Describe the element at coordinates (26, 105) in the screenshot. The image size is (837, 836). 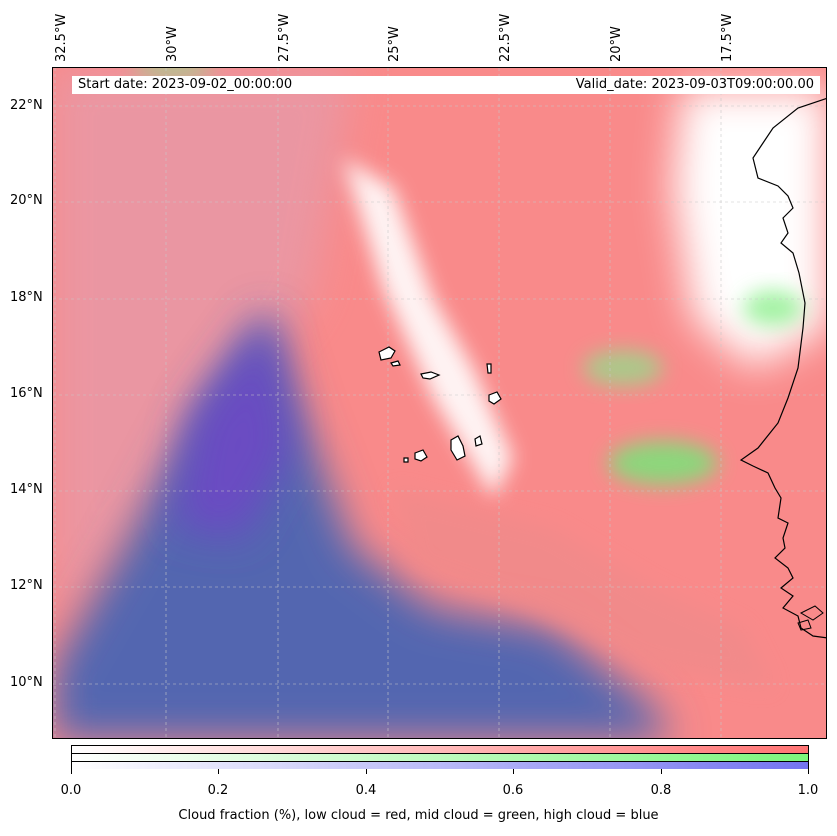
I see `lat-label-22n: 22°N` at that location.